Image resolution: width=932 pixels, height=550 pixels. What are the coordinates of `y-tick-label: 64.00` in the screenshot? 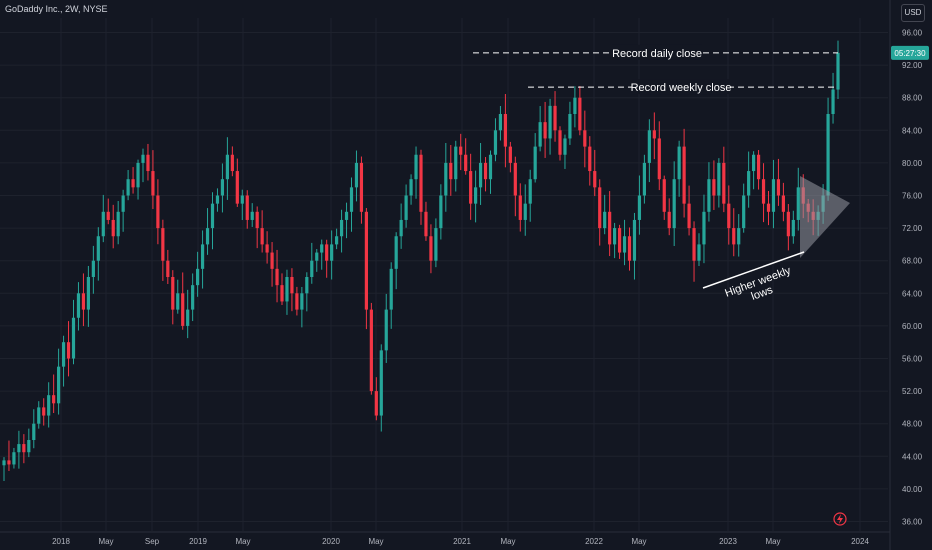 It's located at (912, 293).